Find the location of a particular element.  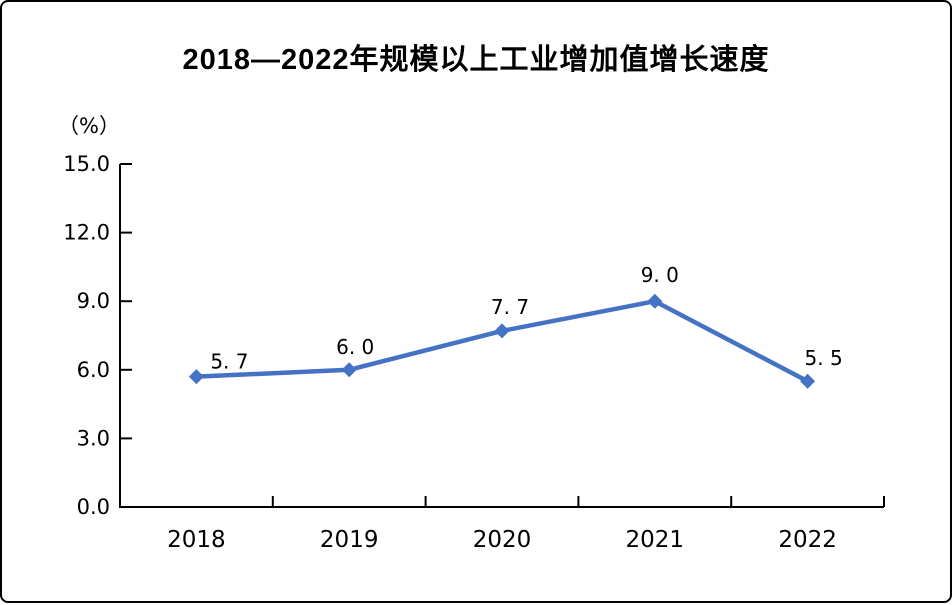

x-axis-label: 2019 is located at coordinates (349, 540).